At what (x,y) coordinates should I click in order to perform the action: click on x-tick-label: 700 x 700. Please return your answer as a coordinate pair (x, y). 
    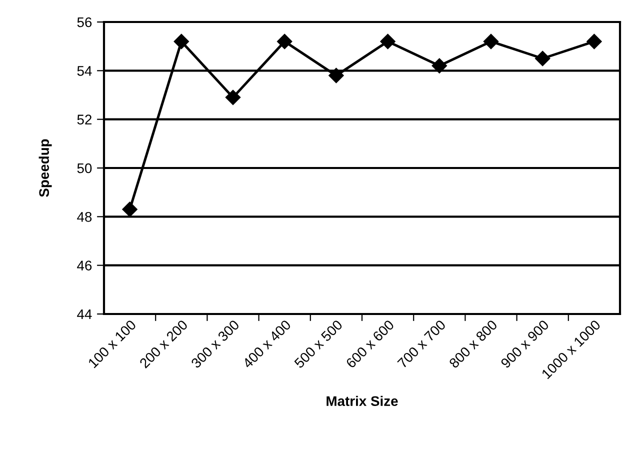
    Looking at the image, I should click on (421, 344).